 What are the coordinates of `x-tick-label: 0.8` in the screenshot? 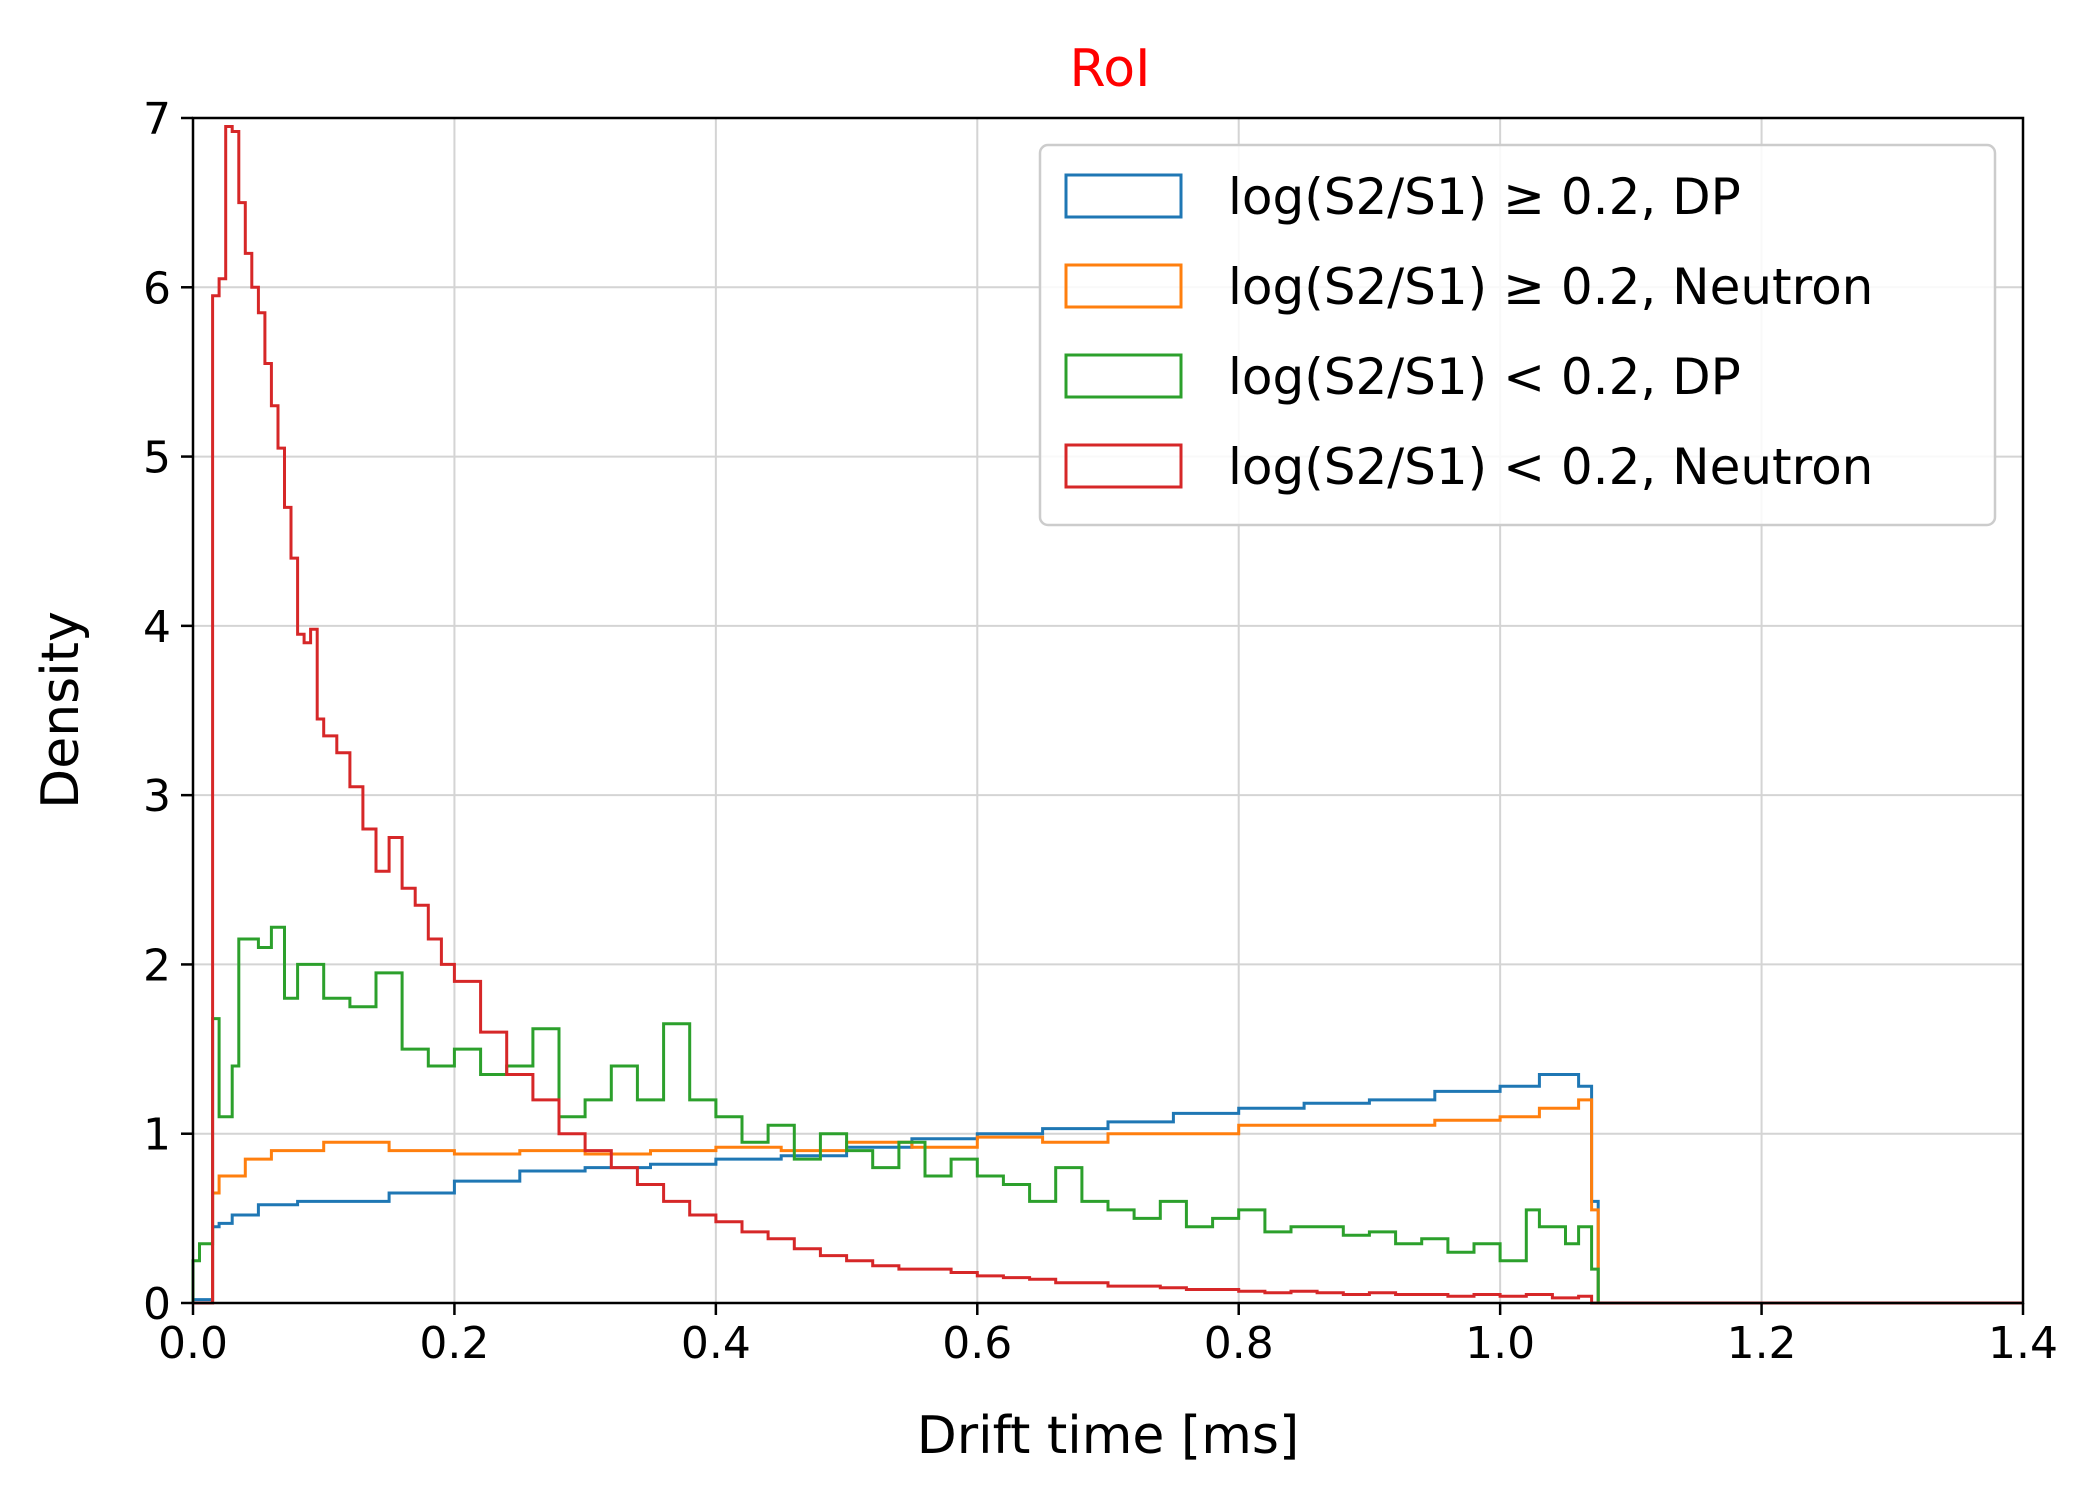 It's located at (1239, 1343).